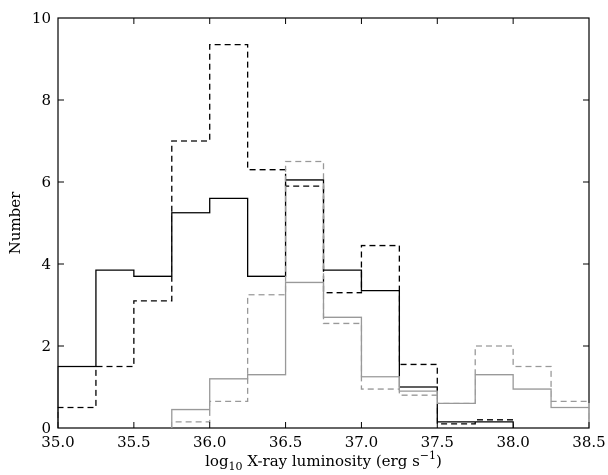 The width and height of the screenshot is (608, 475). I want to click on x-axis-label: log10 X-ray luminosity (erg s−1), so click(323, 461).